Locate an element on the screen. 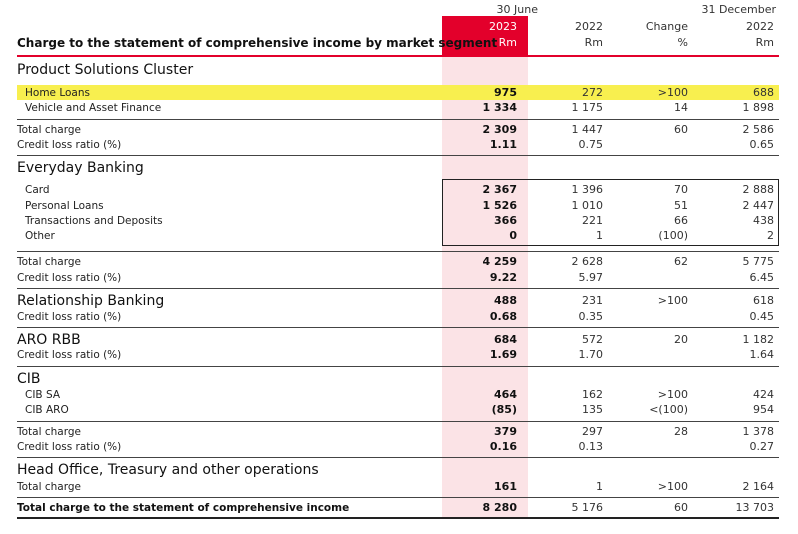 The image size is (798, 534). row-label: Other is located at coordinates (40, 236).